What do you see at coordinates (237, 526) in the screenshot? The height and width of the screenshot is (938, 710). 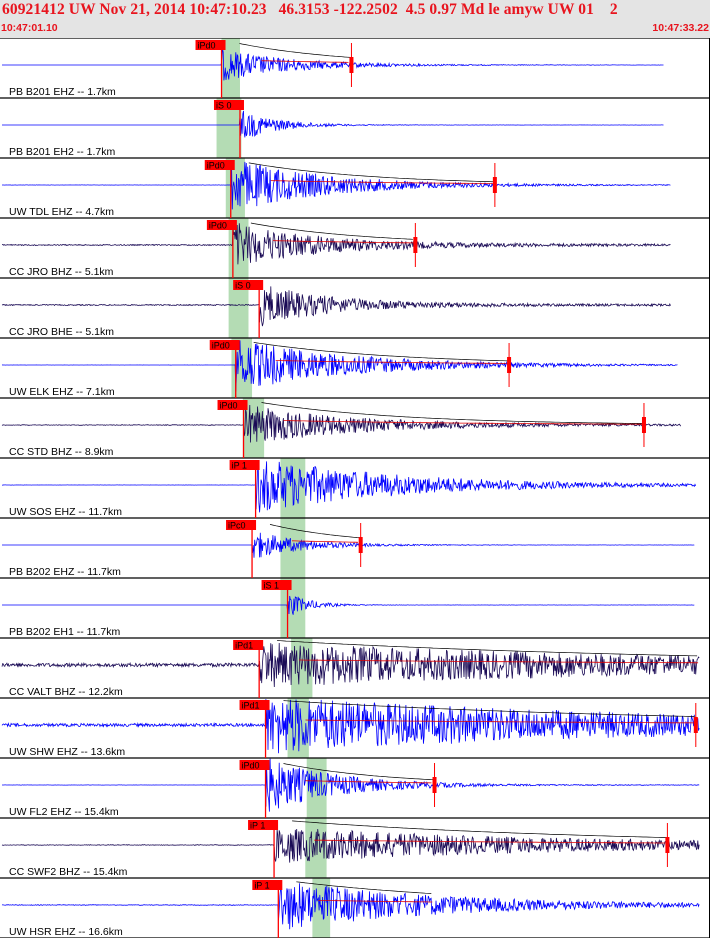 I see `pick-label: iPc0` at bounding box center [237, 526].